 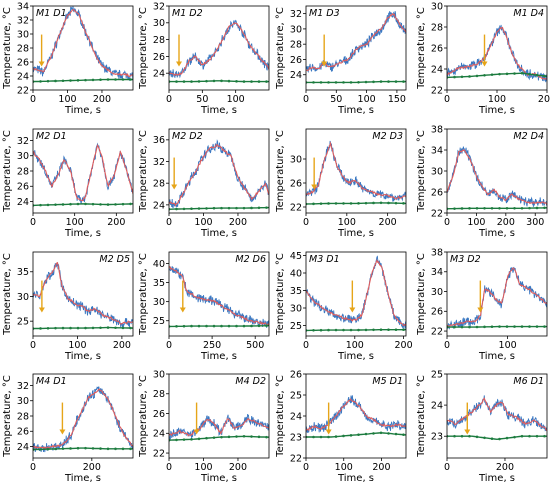 What do you see at coordinates (159, 283) in the screenshot?
I see `y-tick-label: 35` at bounding box center [159, 283].